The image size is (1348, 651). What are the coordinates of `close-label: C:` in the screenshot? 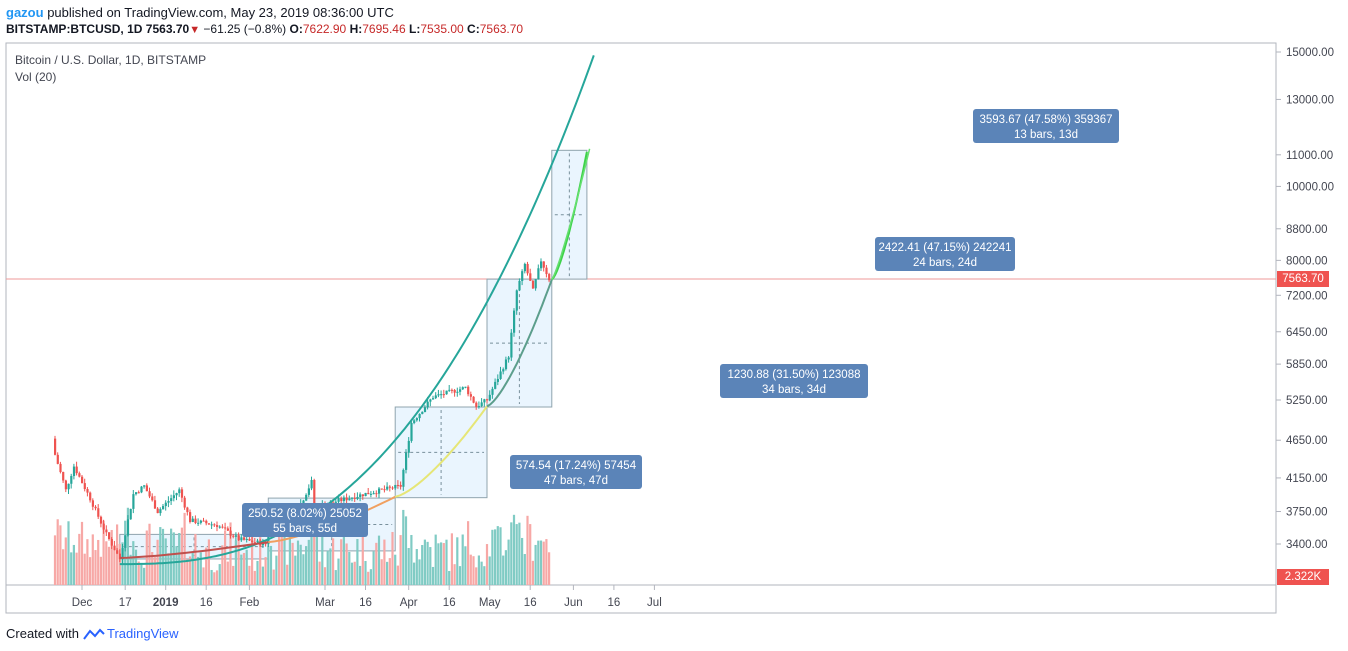 It's located at (473, 29).